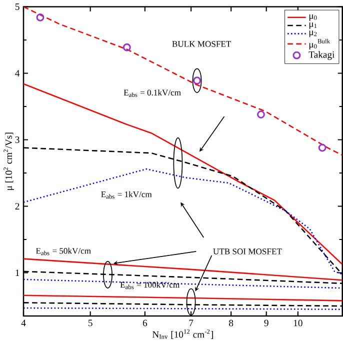  What do you see at coordinates (126, 195) in the screenshot?
I see `annotation: E$_{abs}$ = 1kV/cm` at bounding box center [126, 195].